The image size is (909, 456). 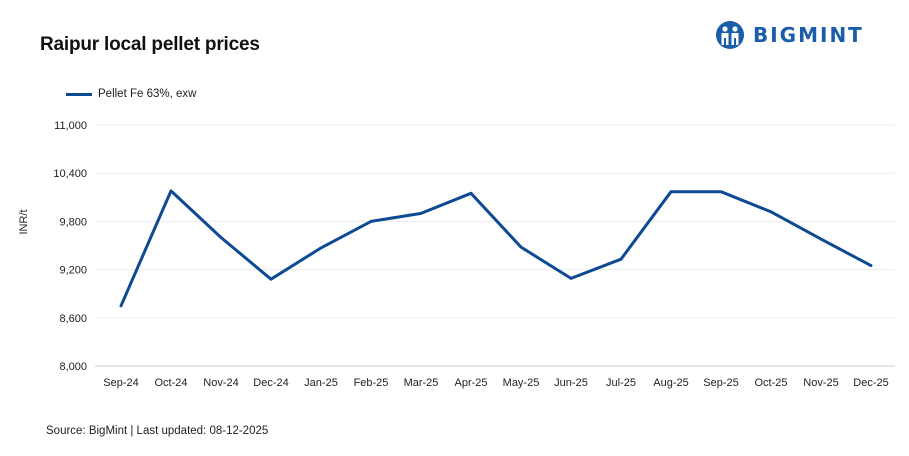 What do you see at coordinates (808, 35) in the screenshot?
I see `brand-name: BIGMINT` at bounding box center [808, 35].